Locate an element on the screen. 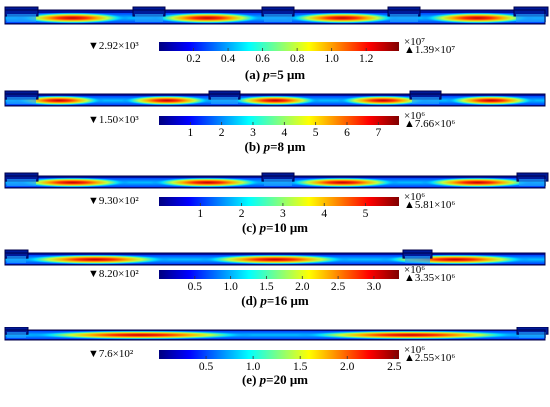 The image size is (550, 407). colorbar-tick-label: 1.2 is located at coordinates (366, 59).